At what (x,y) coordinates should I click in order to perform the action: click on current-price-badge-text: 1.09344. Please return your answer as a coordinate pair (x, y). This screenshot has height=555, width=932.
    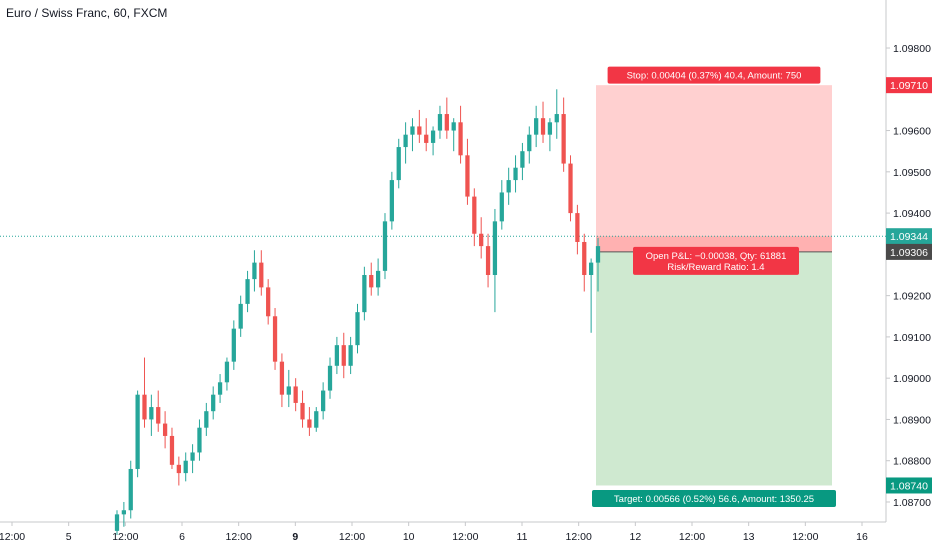
    Looking at the image, I should click on (909, 237).